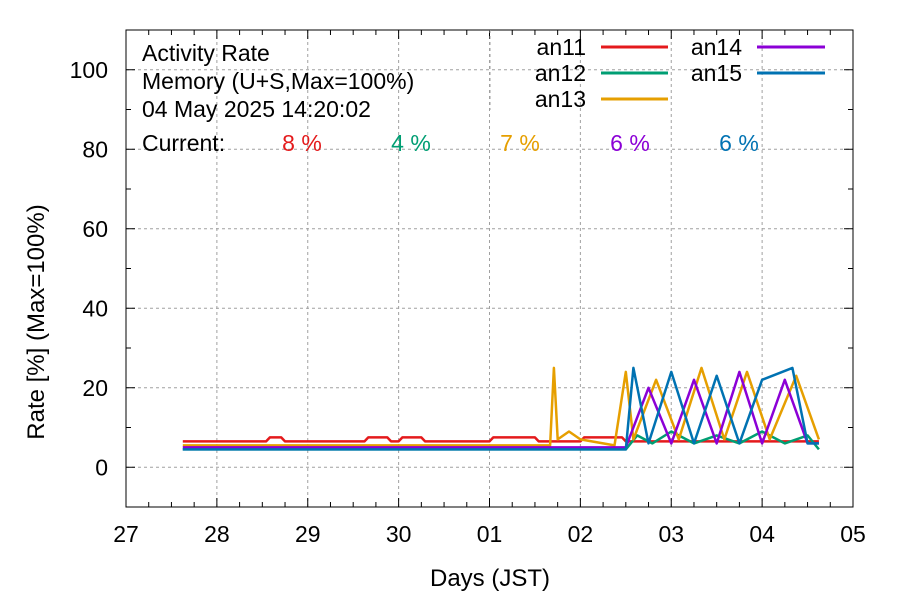 This screenshot has height=600, width=900. Describe the element at coordinates (302, 143) in the screenshot. I see `current-value-an11: 8 %` at that location.